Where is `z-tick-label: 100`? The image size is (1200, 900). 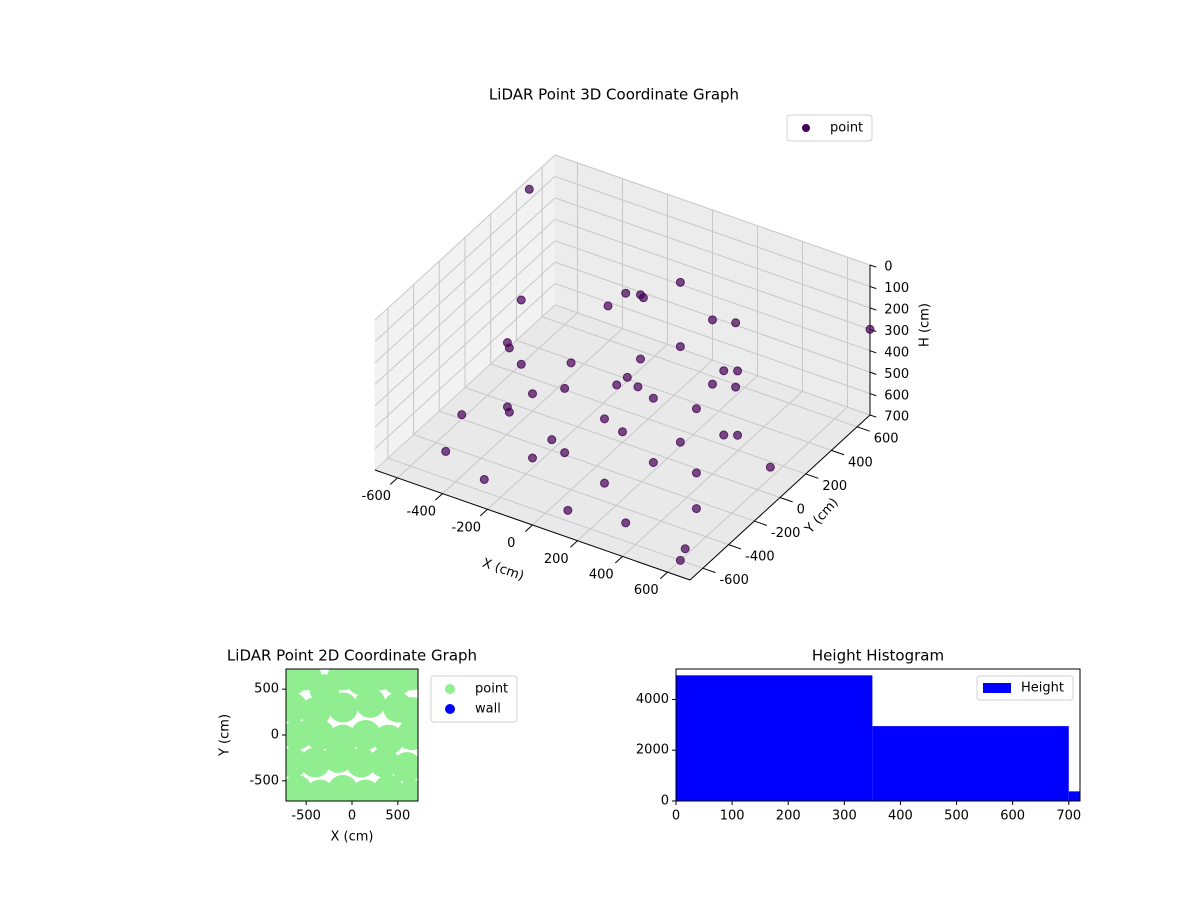 z-tick-label: 100 is located at coordinates (896, 288).